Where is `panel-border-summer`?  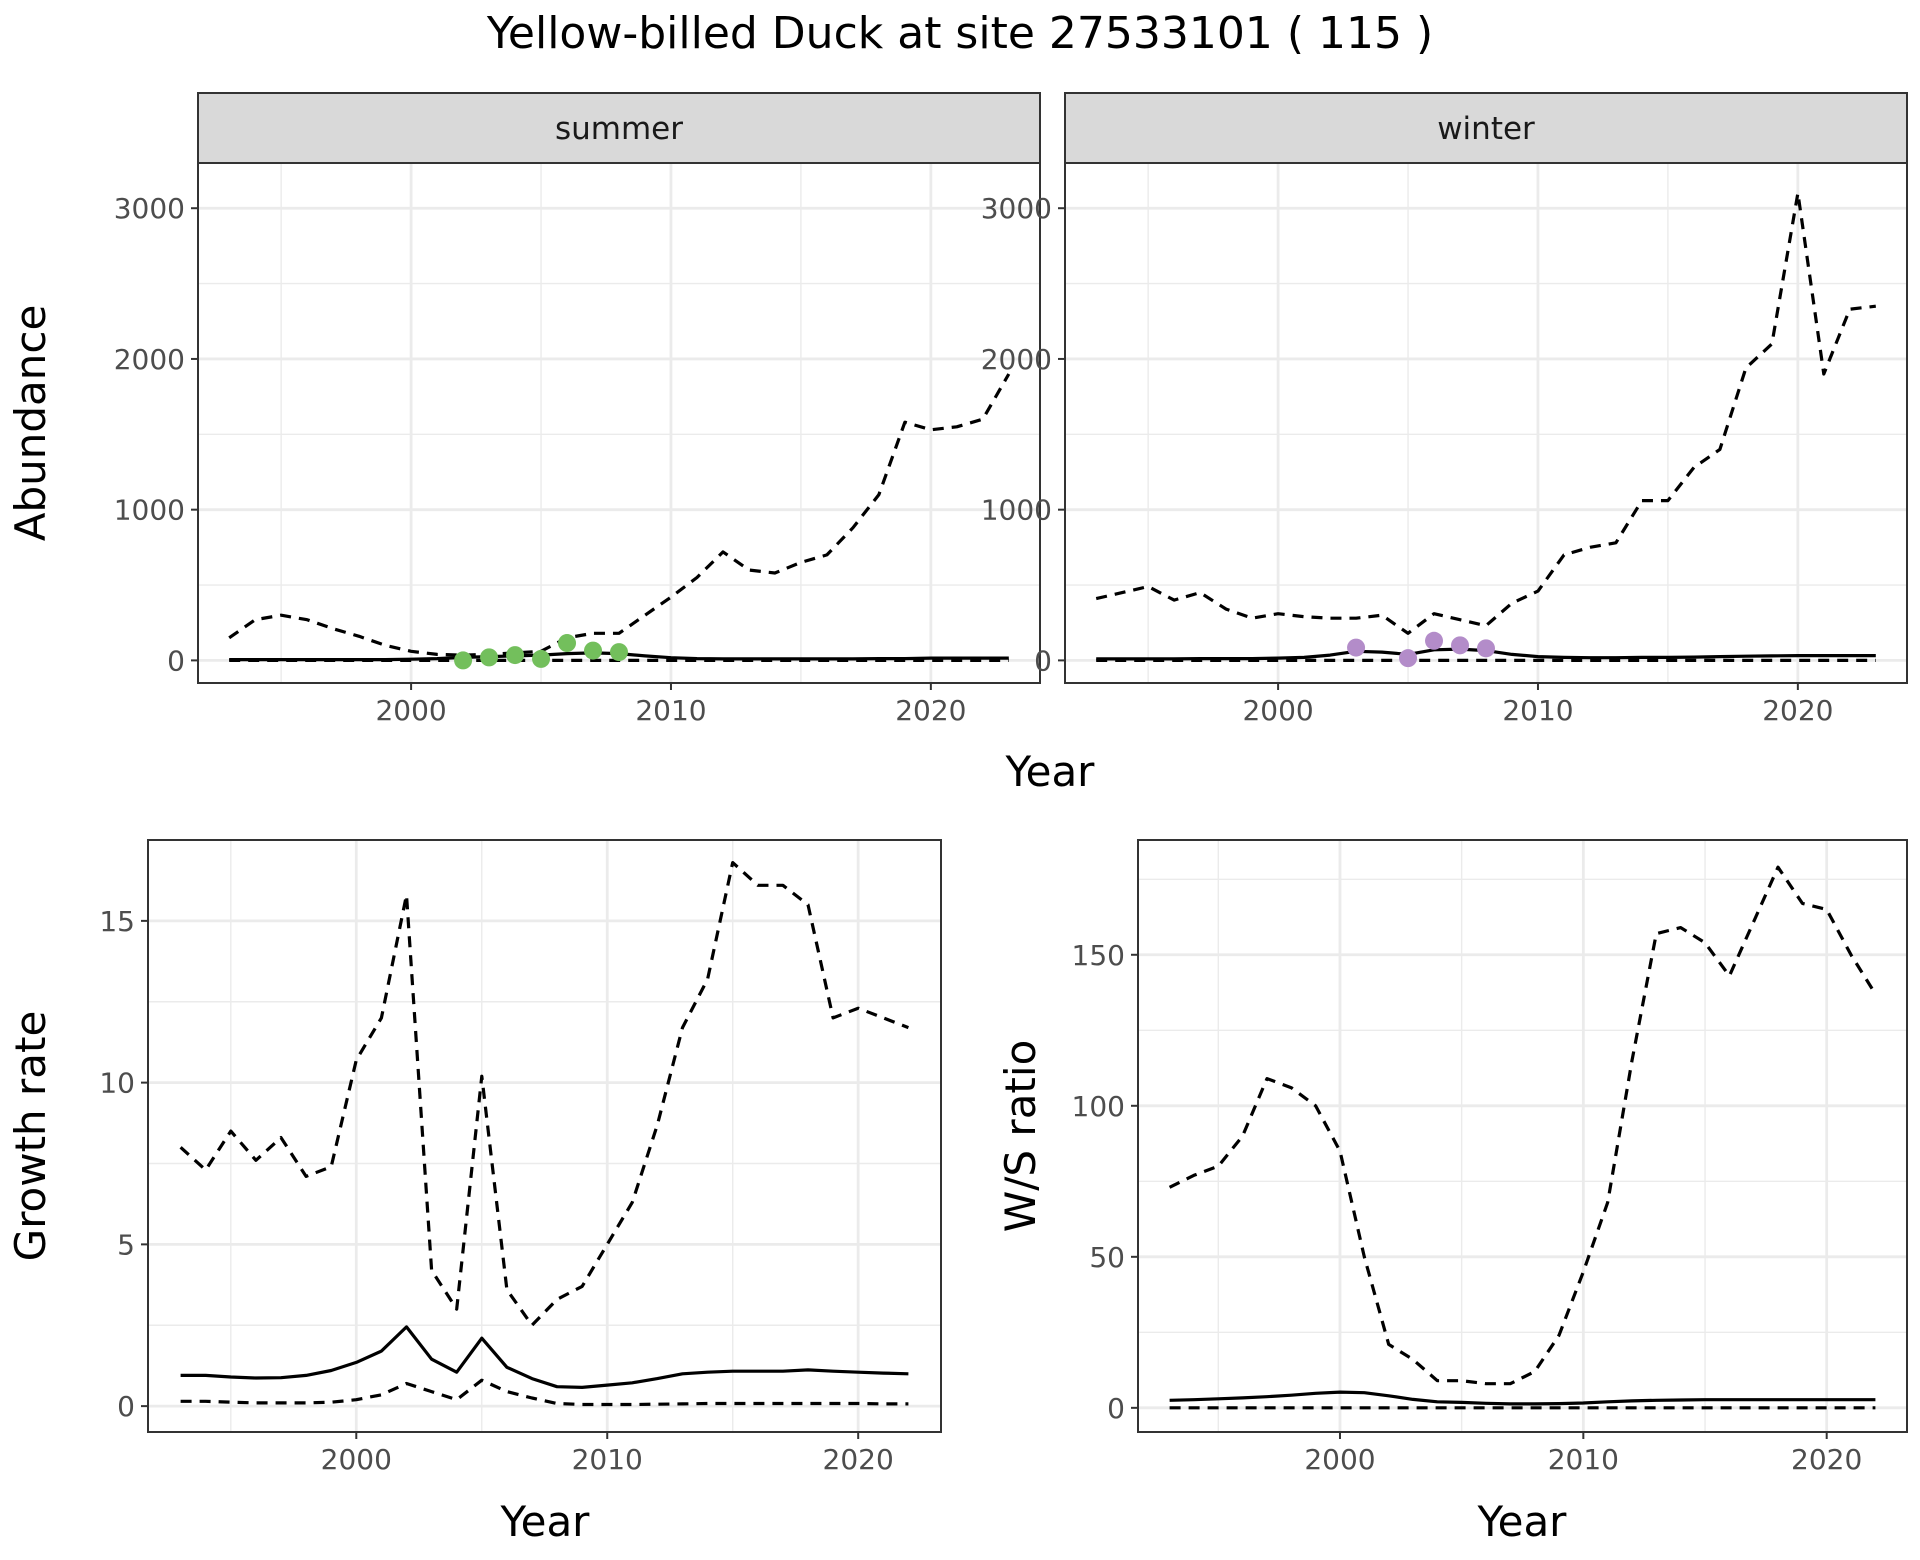
panel-border-summer is located at coordinates (619, 423).